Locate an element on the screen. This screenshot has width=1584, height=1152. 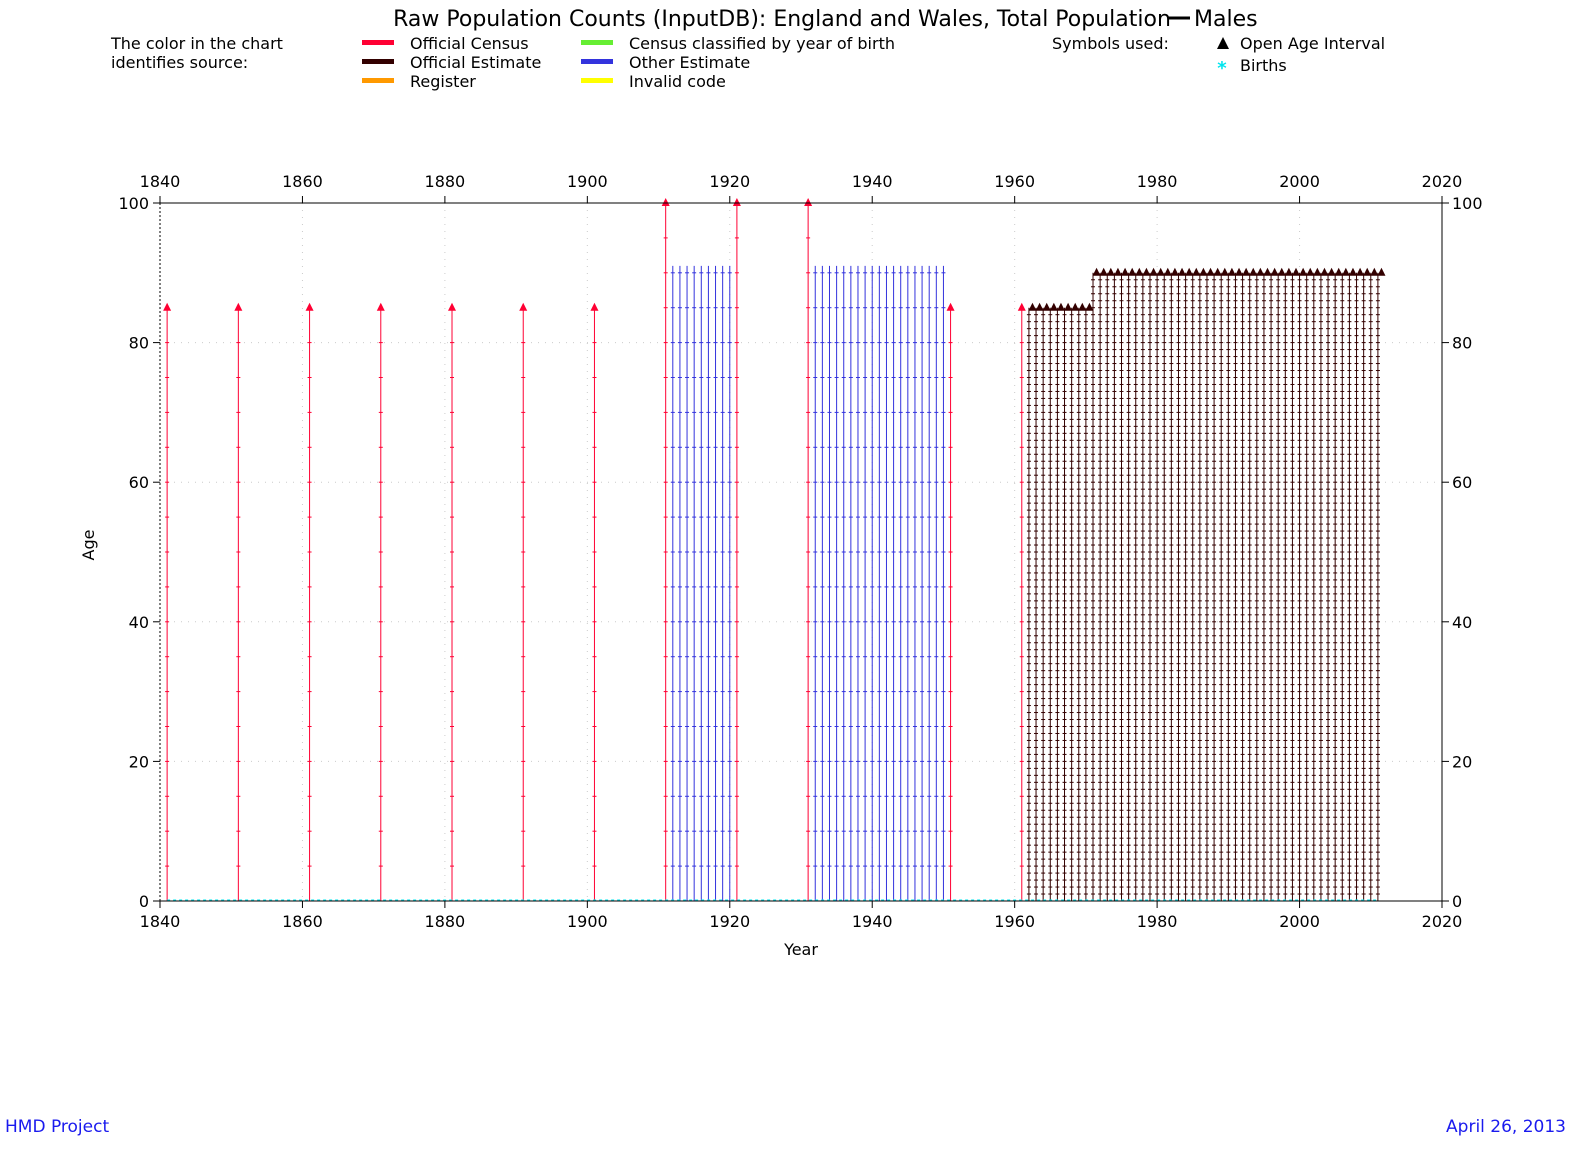
estimate-open-age-marker-2005 is located at coordinates (1338, 271).